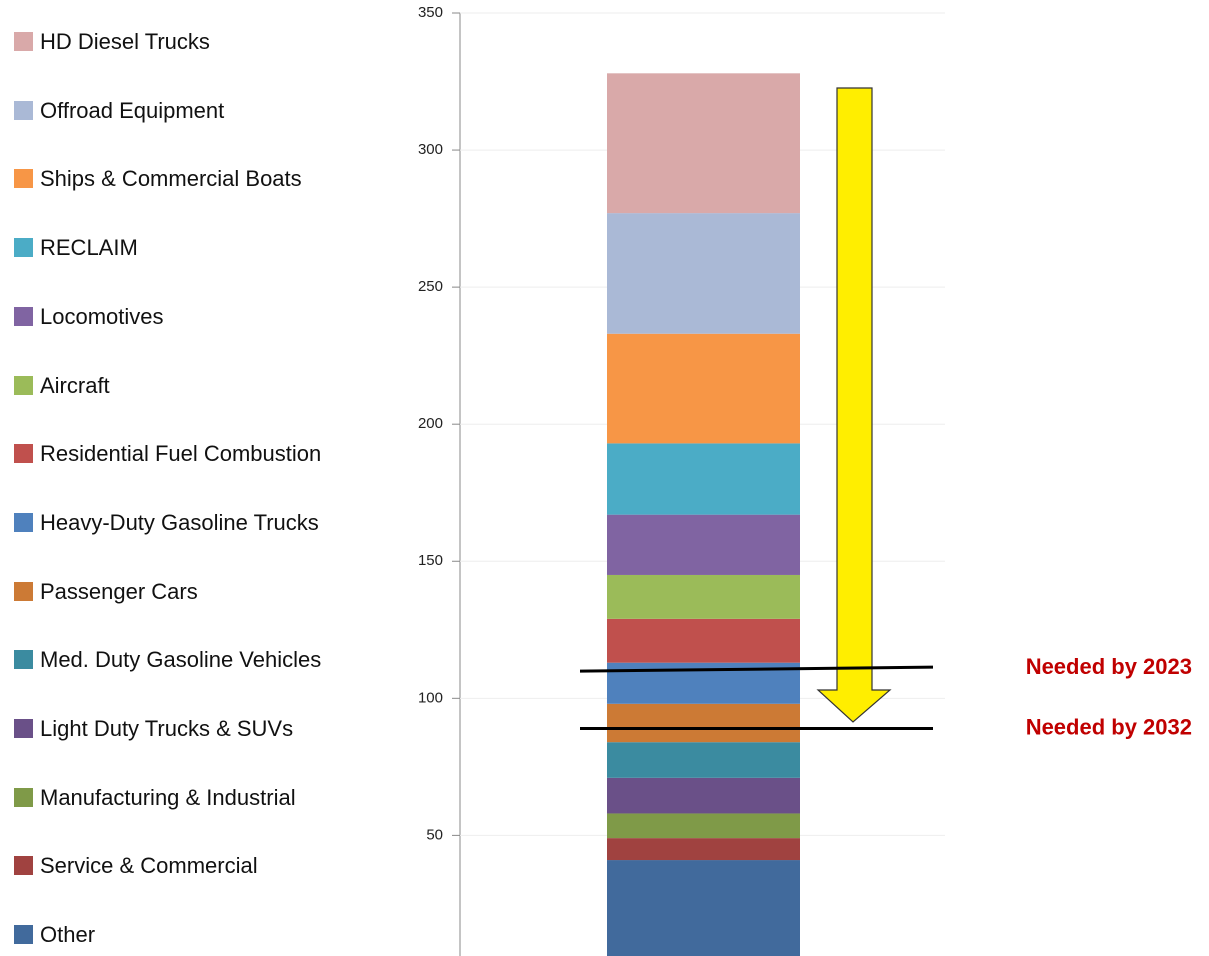 Image resolution: width=1209 pixels, height=956 pixels. Describe the element at coordinates (181, 660) in the screenshot. I see `legend-label: Med. Duty Gasoline Vehicles` at that location.